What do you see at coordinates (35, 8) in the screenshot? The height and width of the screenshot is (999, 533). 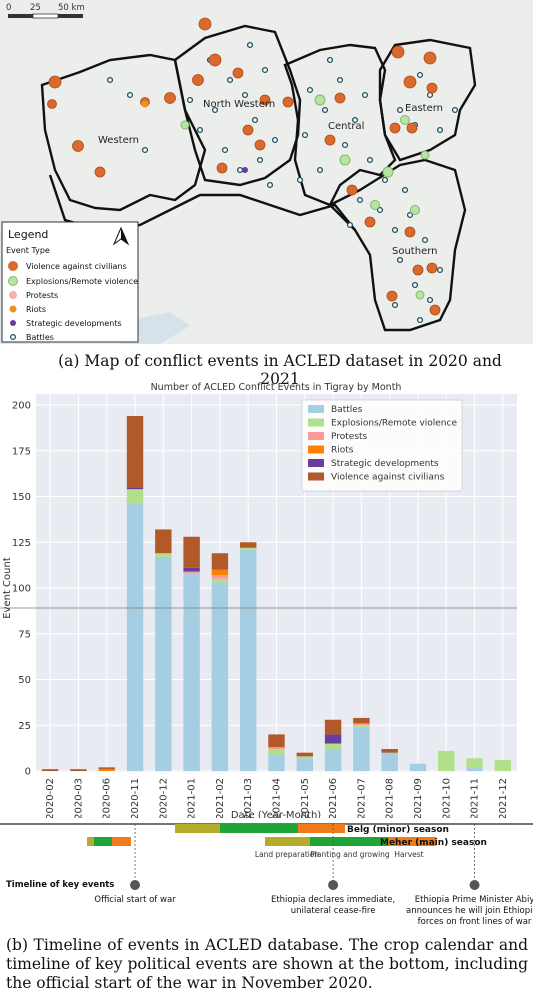 I see `scale-tick-25: 25` at bounding box center [35, 8].